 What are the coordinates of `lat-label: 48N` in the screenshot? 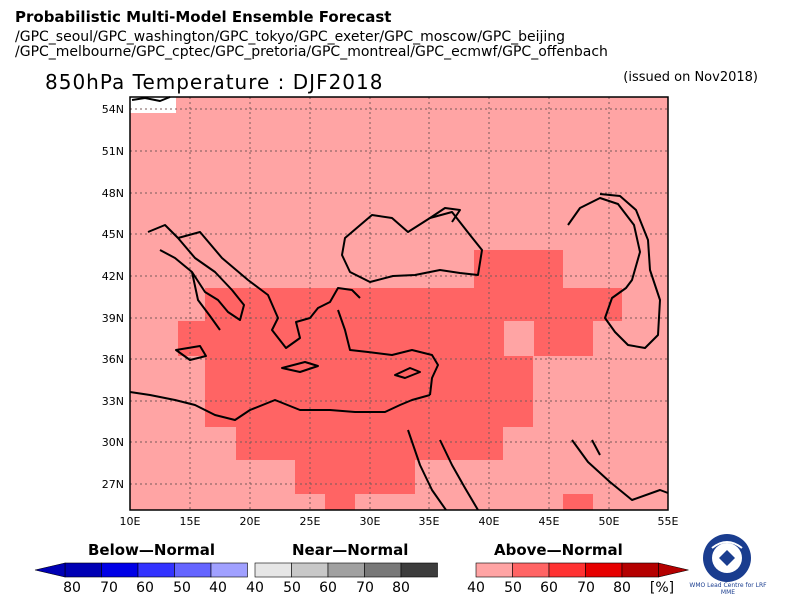 It's located at (113, 193).